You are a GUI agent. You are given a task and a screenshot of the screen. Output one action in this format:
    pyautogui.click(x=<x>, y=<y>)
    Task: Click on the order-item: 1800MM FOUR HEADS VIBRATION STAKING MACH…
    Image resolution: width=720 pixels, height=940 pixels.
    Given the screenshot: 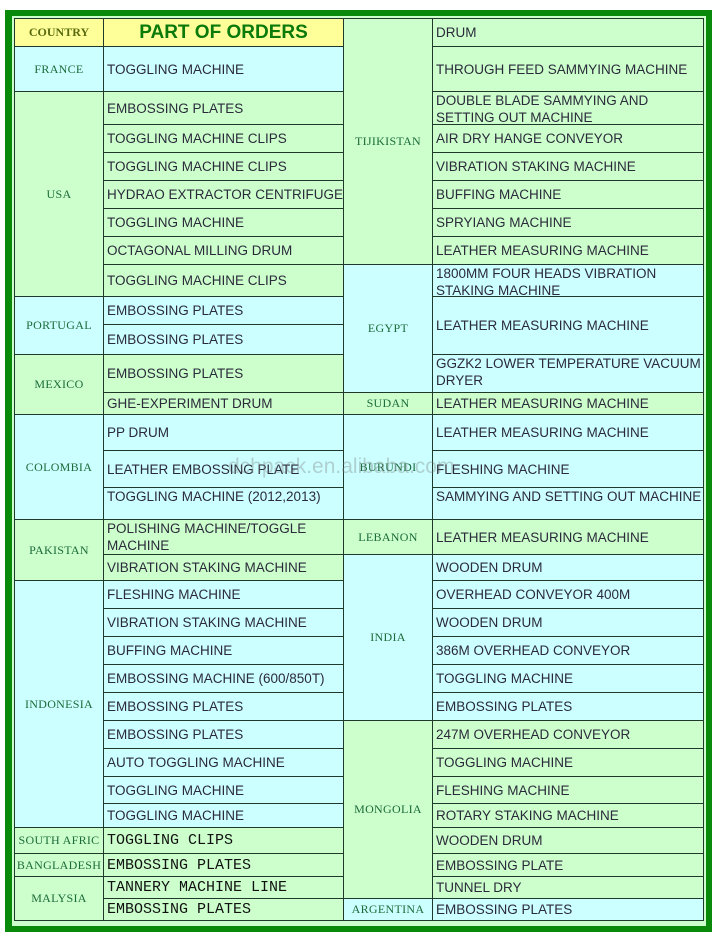 What is the action you would take?
    pyautogui.click(x=568, y=280)
    